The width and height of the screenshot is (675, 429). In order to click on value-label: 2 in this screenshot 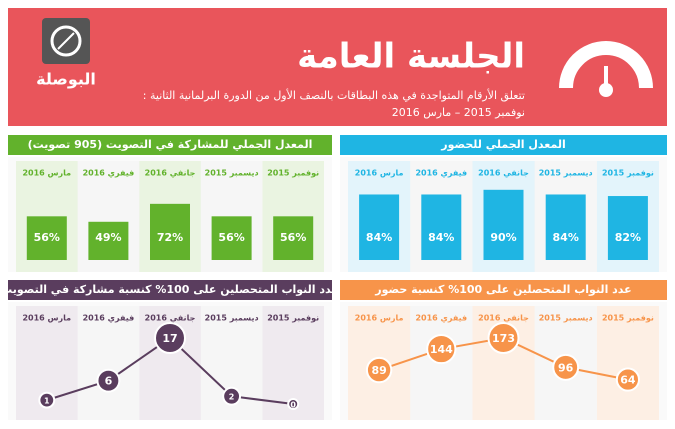, I will do `click(232, 397)`.